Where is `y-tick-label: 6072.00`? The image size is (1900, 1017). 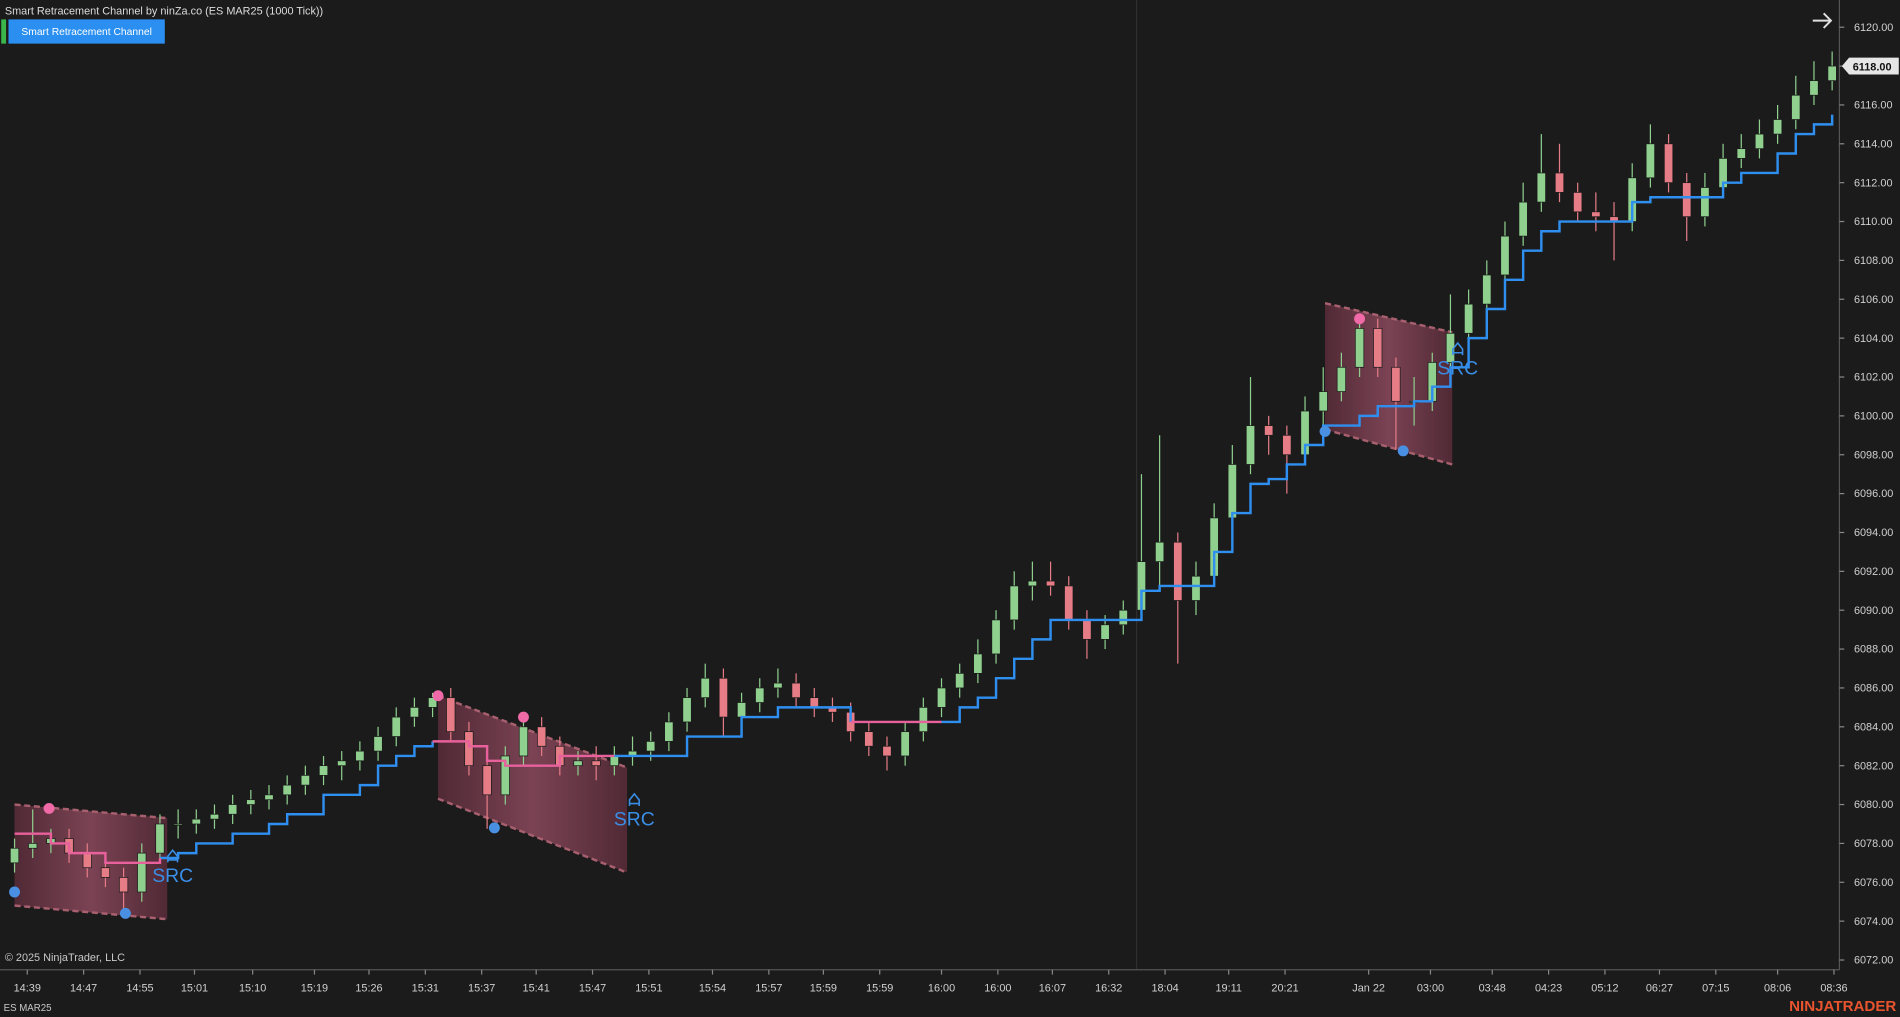
y-tick-label: 6072.00 is located at coordinates (1873, 961).